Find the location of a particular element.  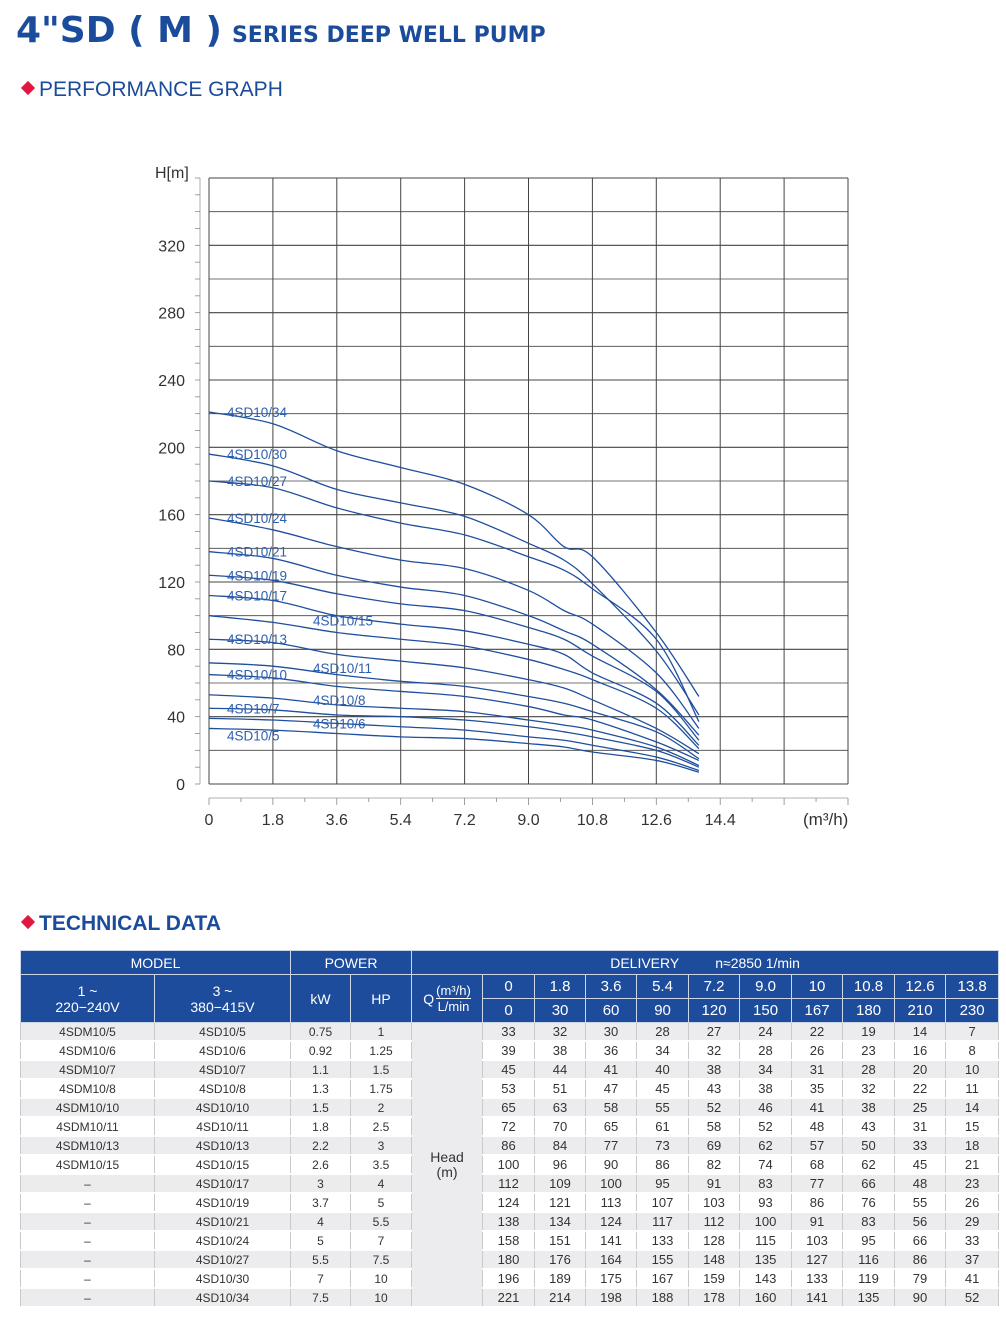

head-value: 91 is located at coordinates (817, 1222).